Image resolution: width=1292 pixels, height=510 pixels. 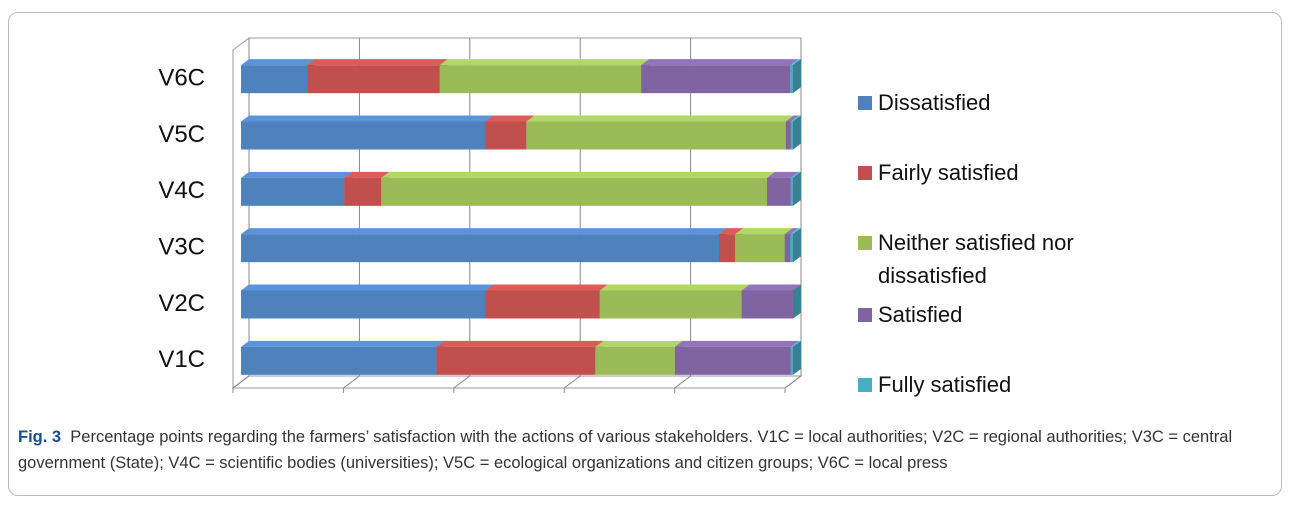 I want to click on x-tick-label: 60%, so click(x=564, y=418).